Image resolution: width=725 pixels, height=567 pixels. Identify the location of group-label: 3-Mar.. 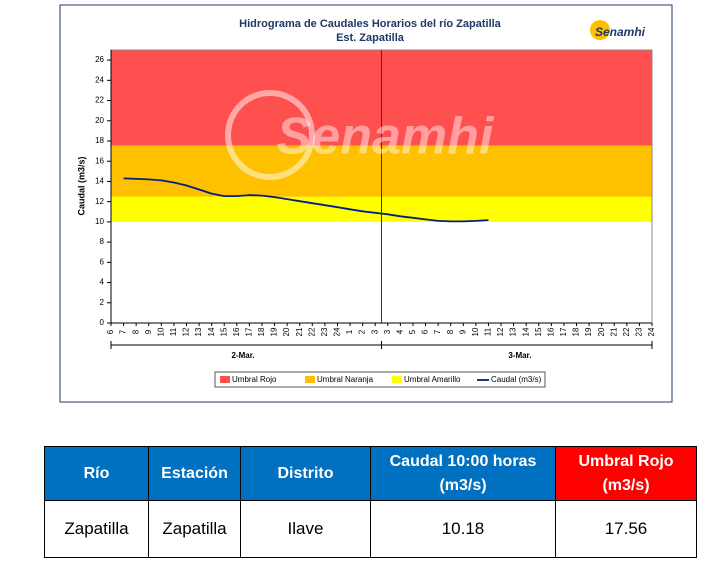
(519, 355).